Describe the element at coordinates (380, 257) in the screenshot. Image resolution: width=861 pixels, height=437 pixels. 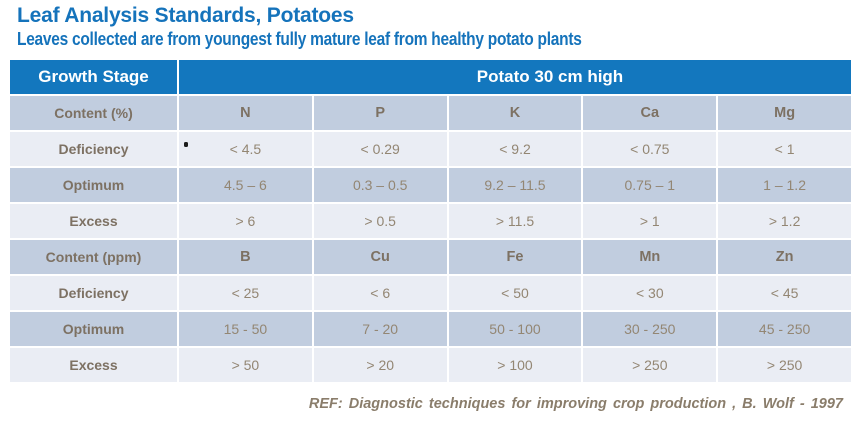
I see `column-header-cell: Cu` at that location.